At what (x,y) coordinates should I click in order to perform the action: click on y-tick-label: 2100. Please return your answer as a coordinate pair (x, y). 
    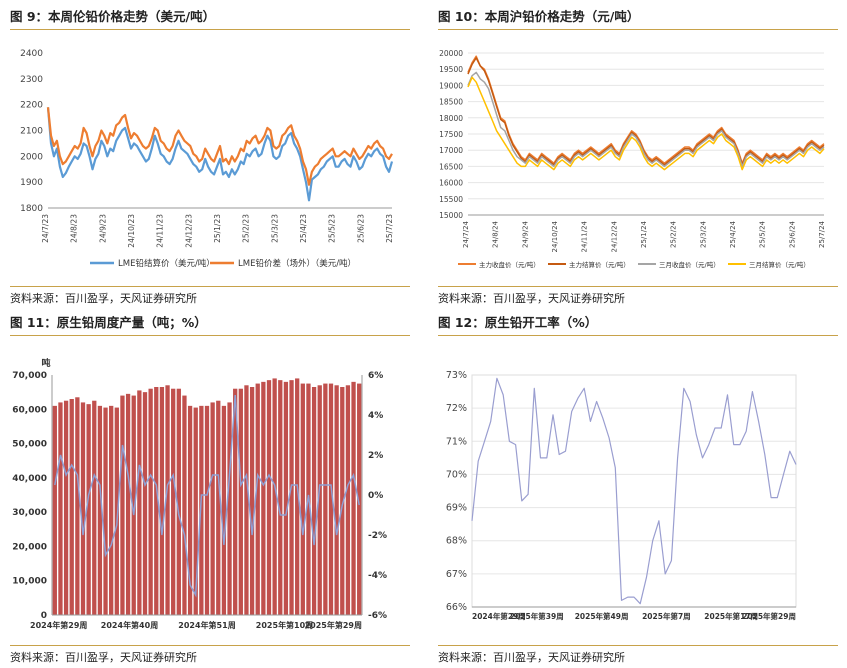
    Looking at the image, I should click on (31, 132).